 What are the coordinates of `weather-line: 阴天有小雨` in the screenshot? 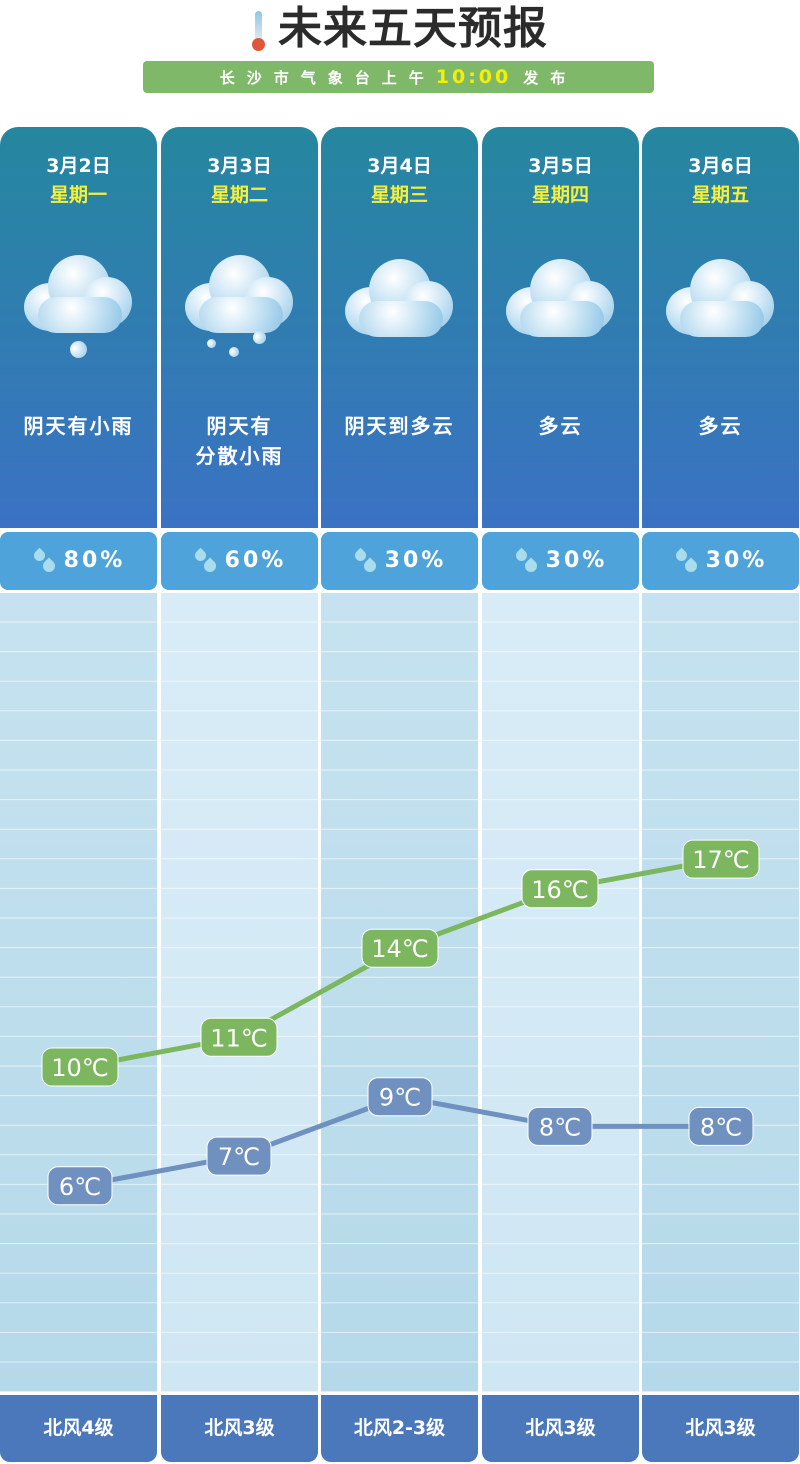 It's located at (78, 426).